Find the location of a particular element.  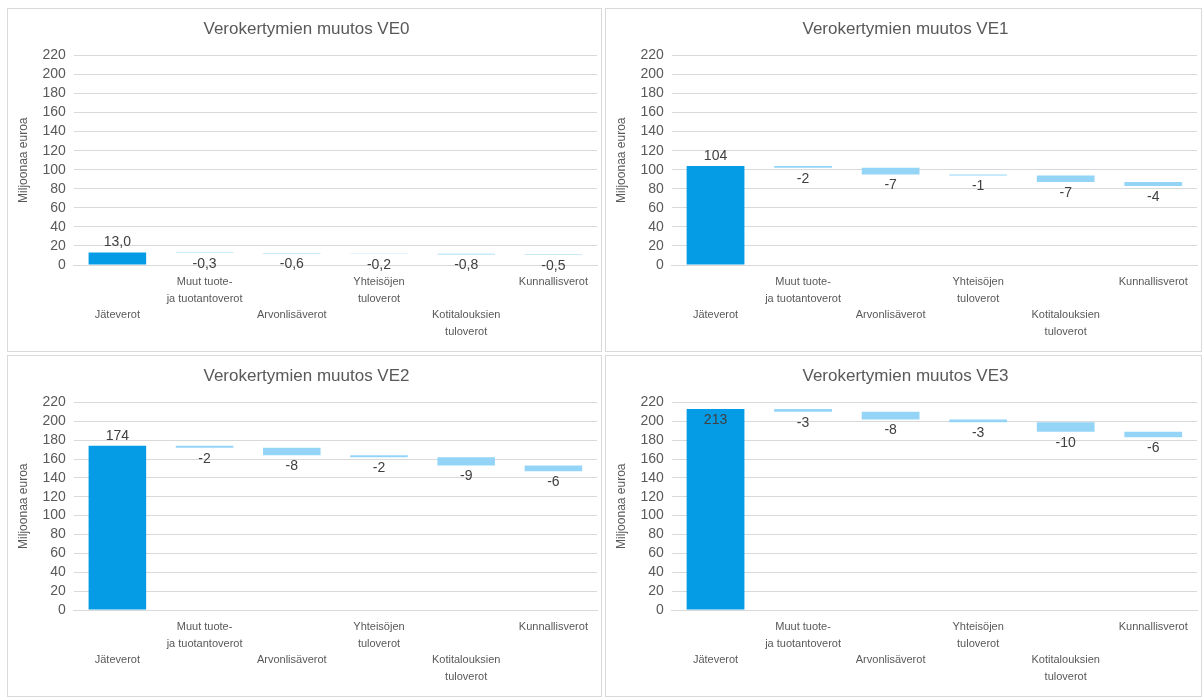

data-label: -9 is located at coordinates (466, 475).